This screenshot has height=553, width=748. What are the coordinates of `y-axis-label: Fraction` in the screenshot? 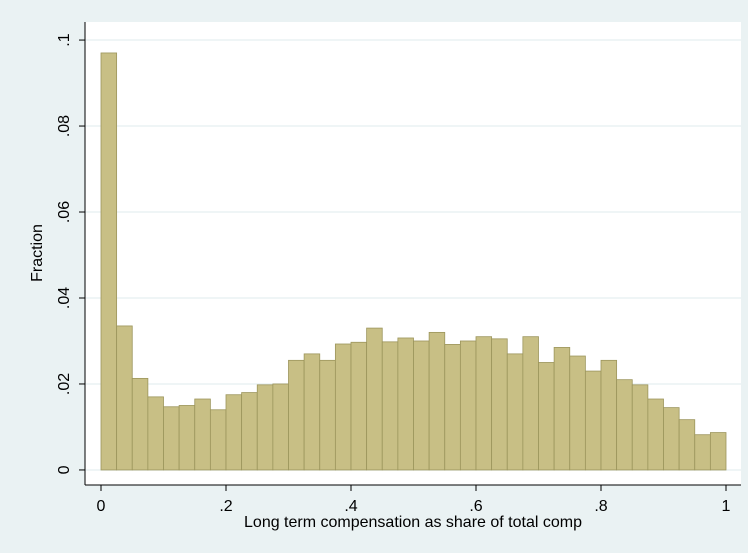 It's located at (37, 253).